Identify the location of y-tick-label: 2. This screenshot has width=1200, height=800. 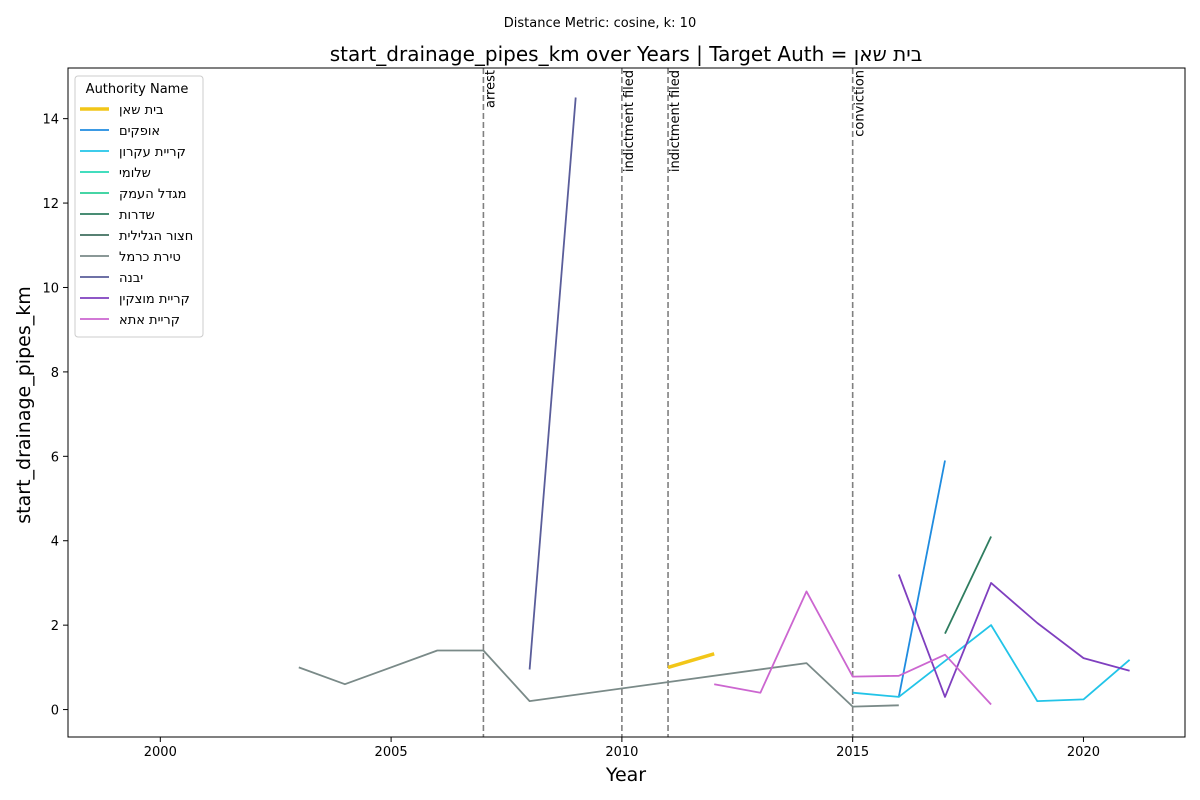
(55, 626).